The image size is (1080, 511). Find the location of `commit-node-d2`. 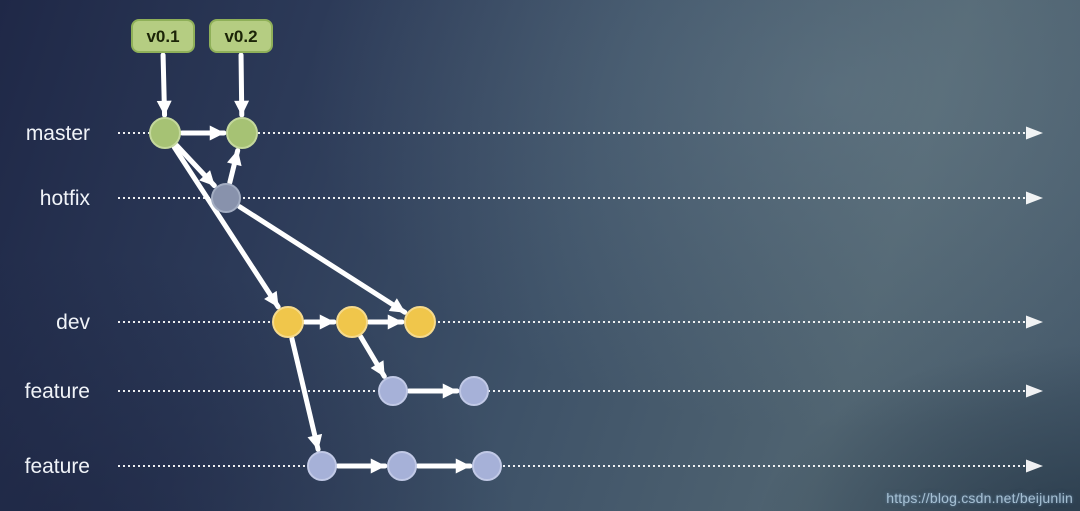

commit-node-d2 is located at coordinates (352, 322).